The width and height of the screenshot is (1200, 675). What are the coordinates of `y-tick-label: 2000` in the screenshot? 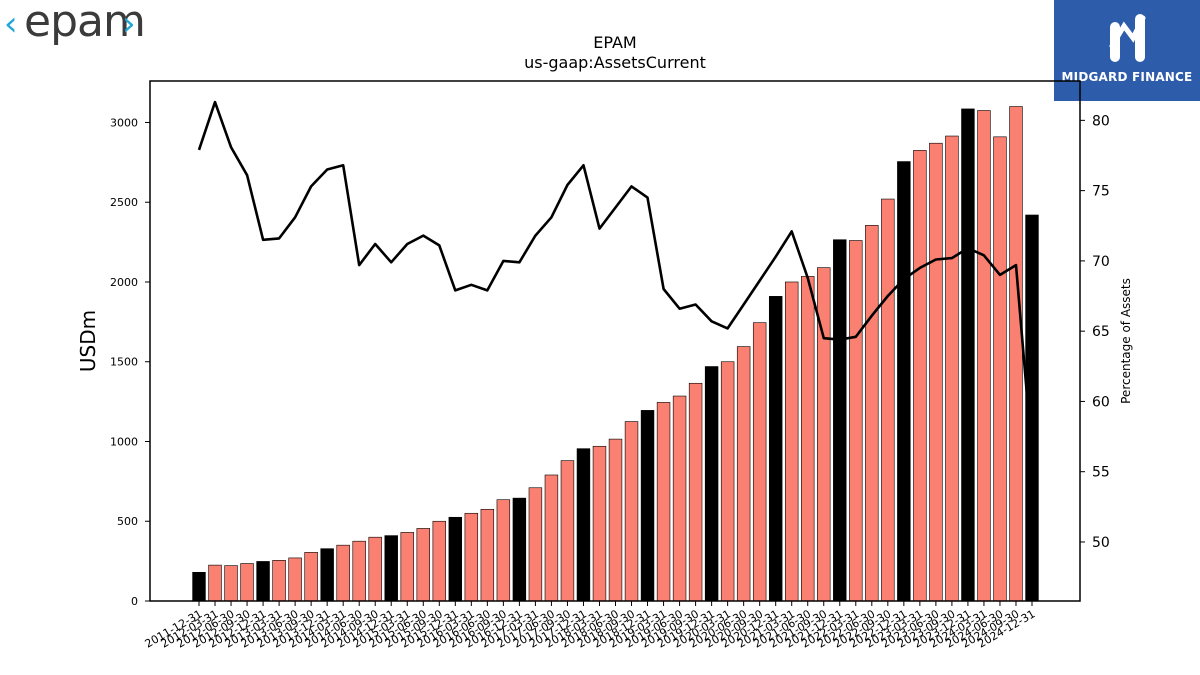 It's located at (124, 282).